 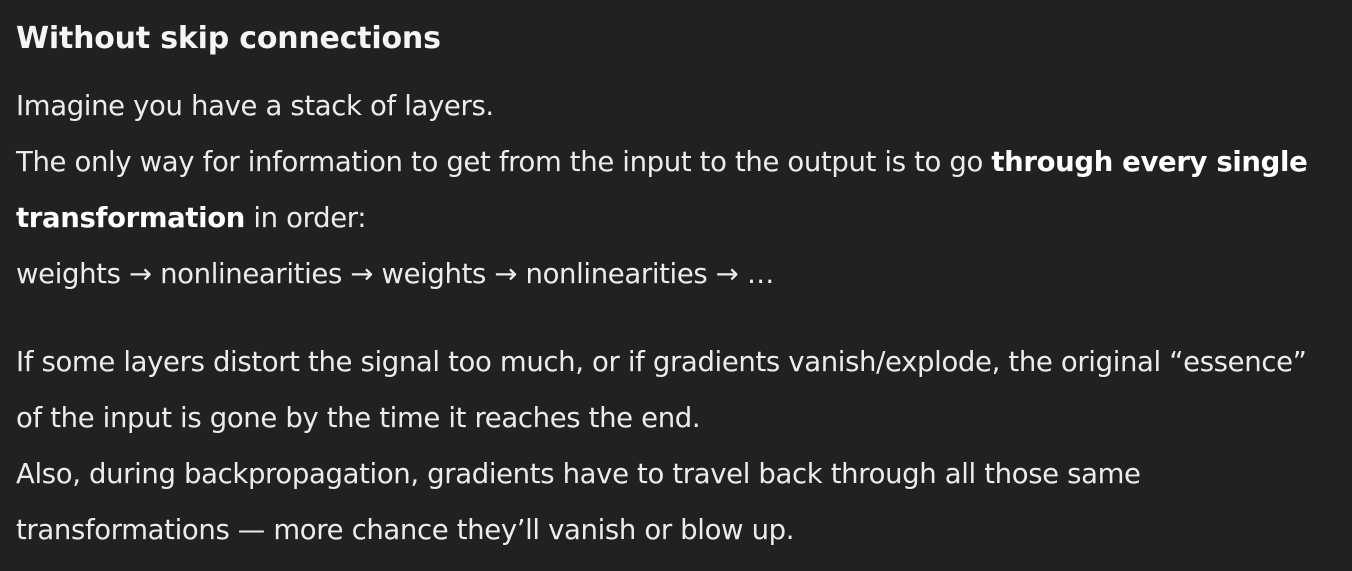 What do you see at coordinates (255, 106) in the screenshot?
I see `sentence-imagine: Imagine you have a stack of layers.` at bounding box center [255, 106].